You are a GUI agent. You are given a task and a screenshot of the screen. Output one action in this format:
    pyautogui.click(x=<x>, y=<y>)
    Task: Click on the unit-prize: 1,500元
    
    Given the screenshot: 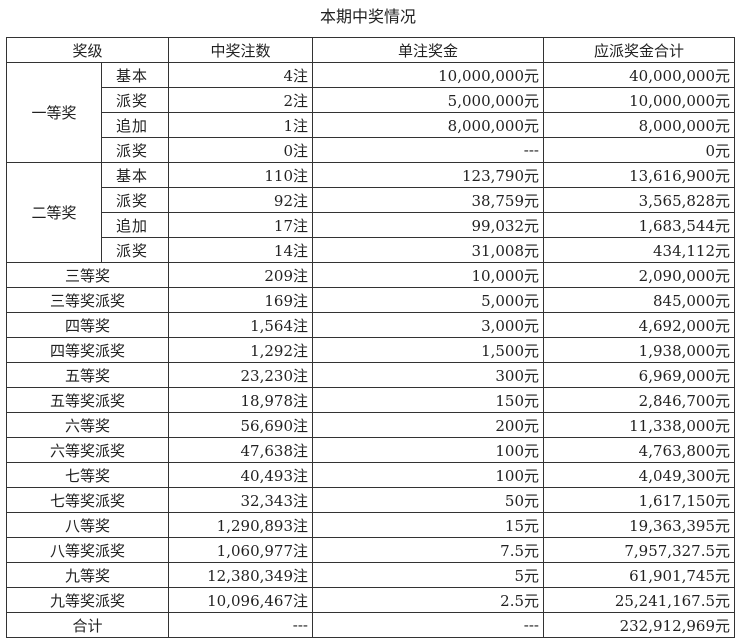 What is the action you would take?
    pyautogui.click(x=428, y=350)
    